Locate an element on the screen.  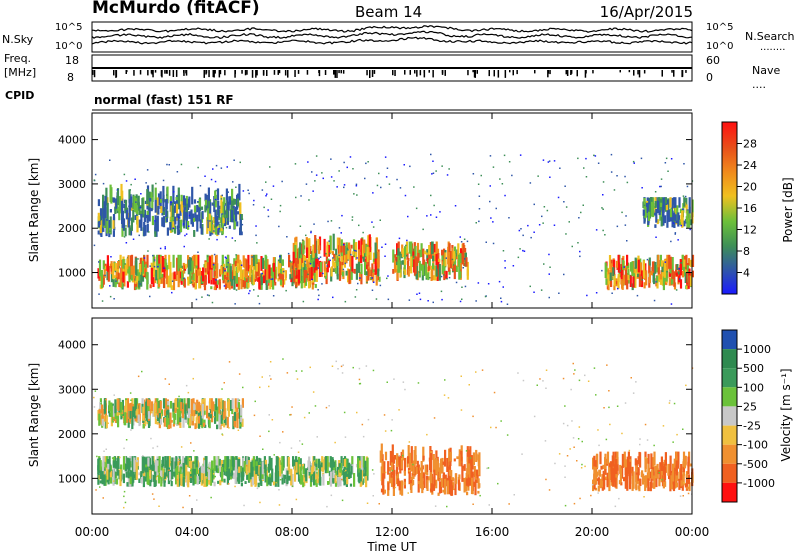
nsearch-label: N.Search is located at coordinates (770, 36).